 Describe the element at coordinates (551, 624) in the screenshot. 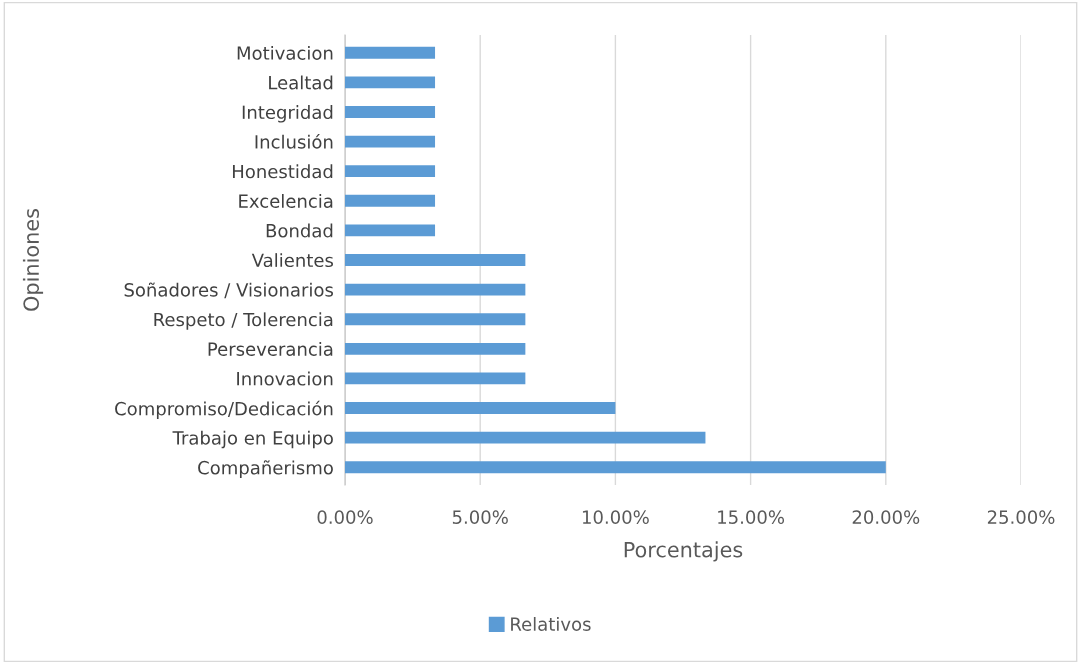

I see `legend-label: Relativos` at that location.